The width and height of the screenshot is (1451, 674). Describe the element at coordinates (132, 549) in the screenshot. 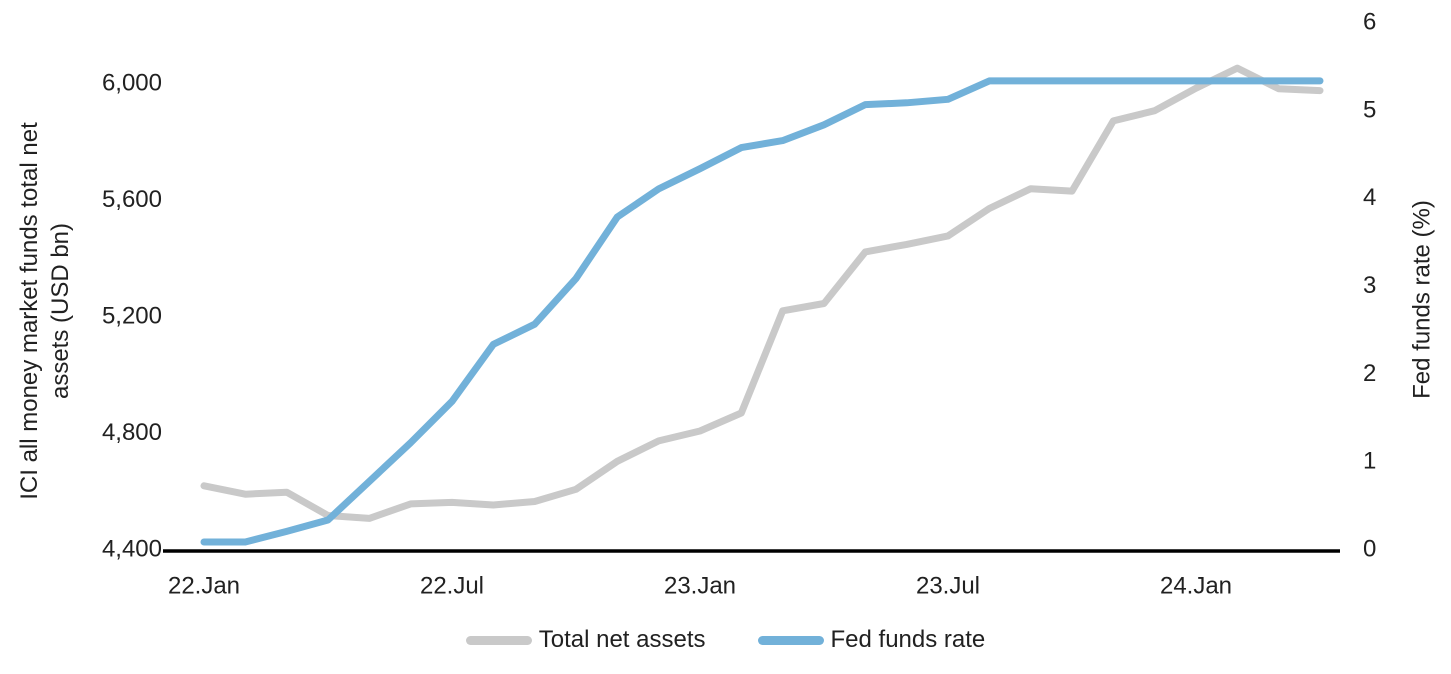

I see `left-axis-tick-label: 4,400` at that location.